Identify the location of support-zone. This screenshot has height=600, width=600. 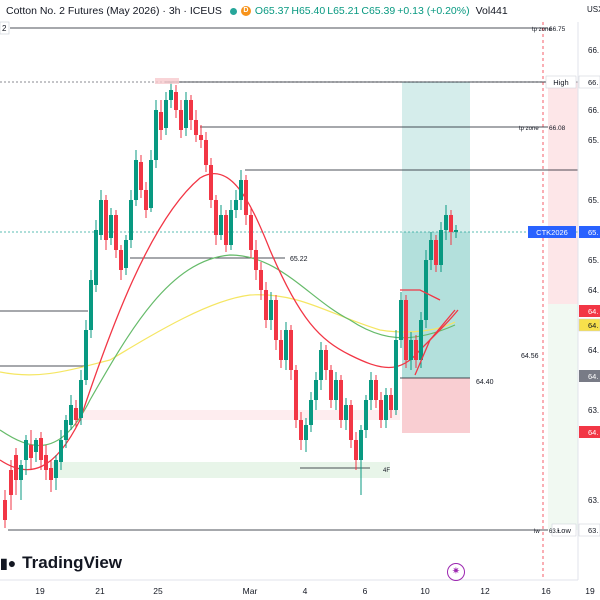
(220, 470).